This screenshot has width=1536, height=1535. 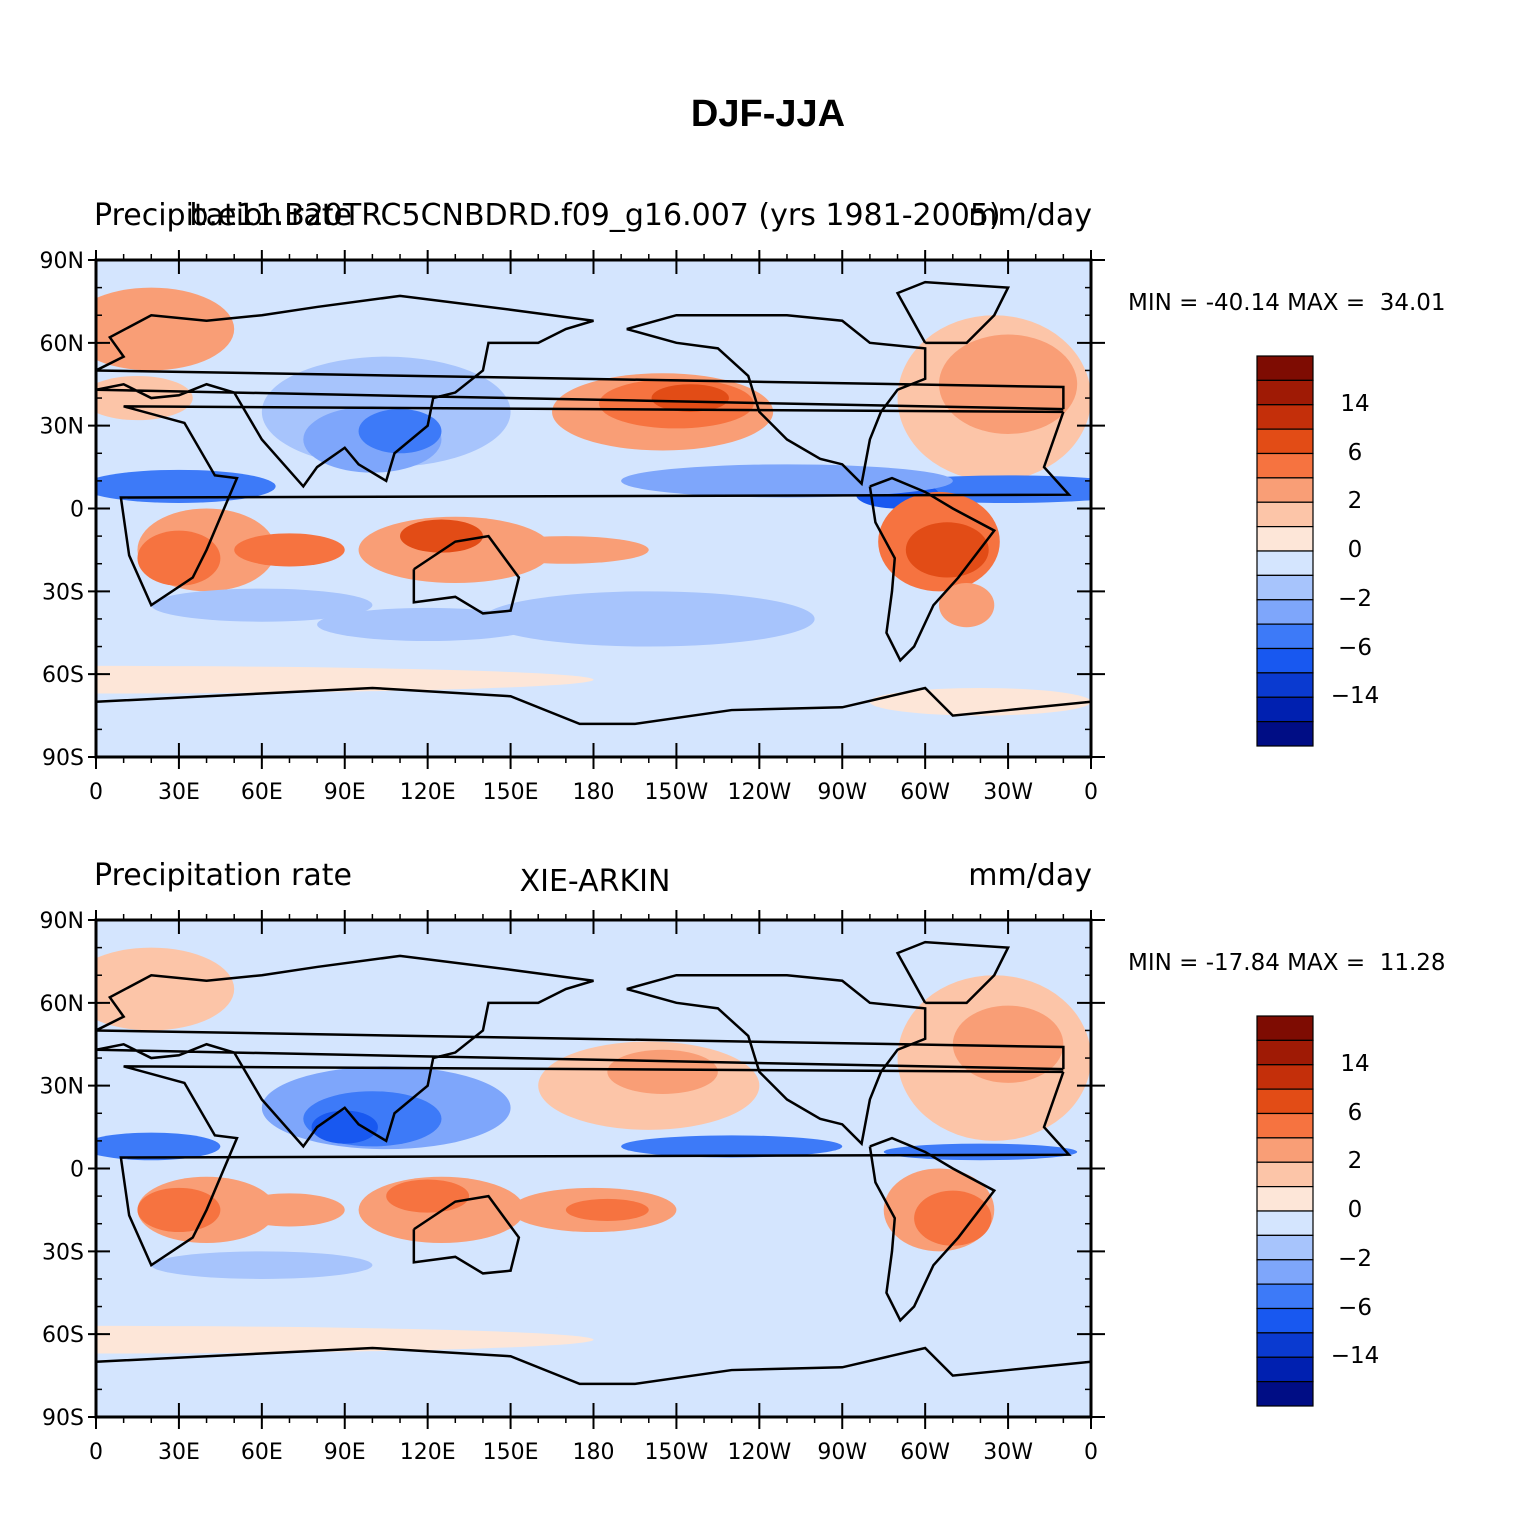 What do you see at coordinates (1030, 875) in the screenshot?
I see `units-label: mm/day` at bounding box center [1030, 875].